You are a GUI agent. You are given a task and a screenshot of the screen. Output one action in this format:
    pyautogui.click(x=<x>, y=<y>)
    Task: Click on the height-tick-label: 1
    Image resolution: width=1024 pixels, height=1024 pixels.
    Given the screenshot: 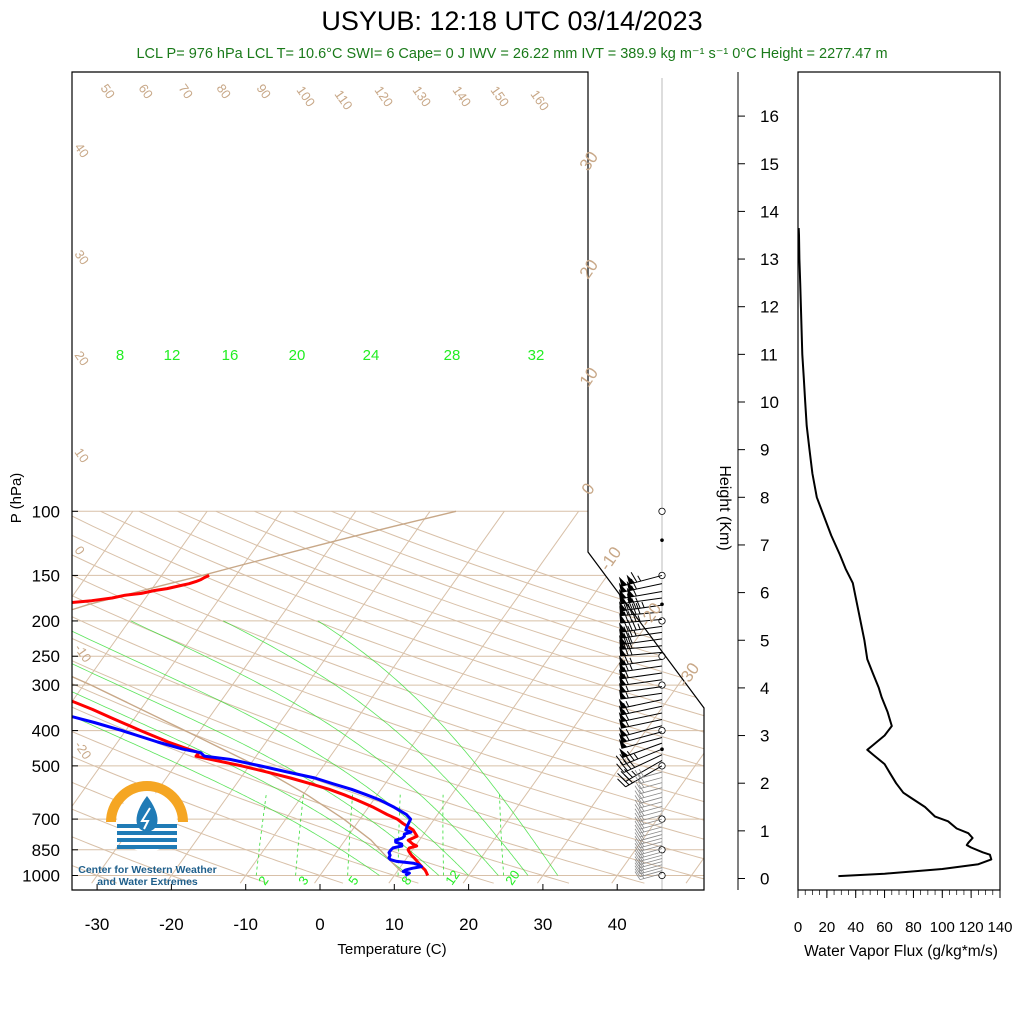 What is the action you would take?
    pyautogui.click(x=764, y=831)
    